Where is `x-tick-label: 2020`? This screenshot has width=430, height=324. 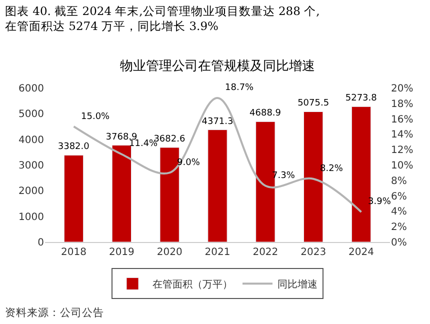 x-tick-label: 2020 is located at coordinates (169, 252).